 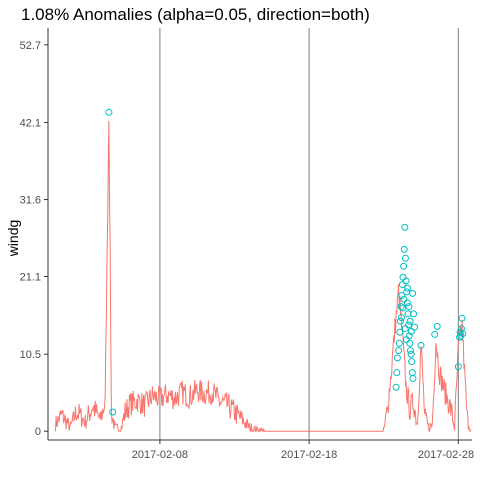 What do you see at coordinates (30, 124) in the screenshot?
I see `y-tick-label-4: 42.1` at bounding box center [30, 124].